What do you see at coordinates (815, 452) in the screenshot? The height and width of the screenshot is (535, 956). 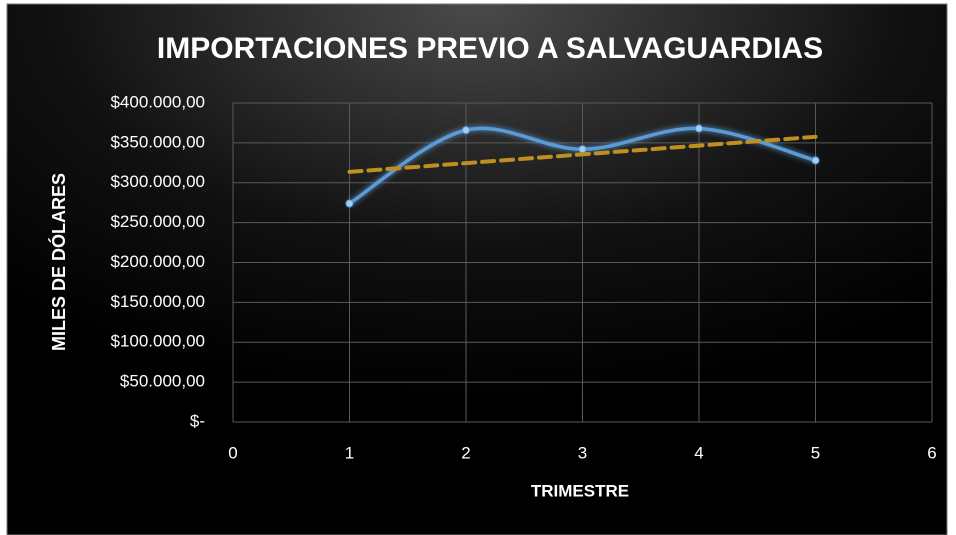 I see `x-tick-label: 5` at bounding box center [815, 452].